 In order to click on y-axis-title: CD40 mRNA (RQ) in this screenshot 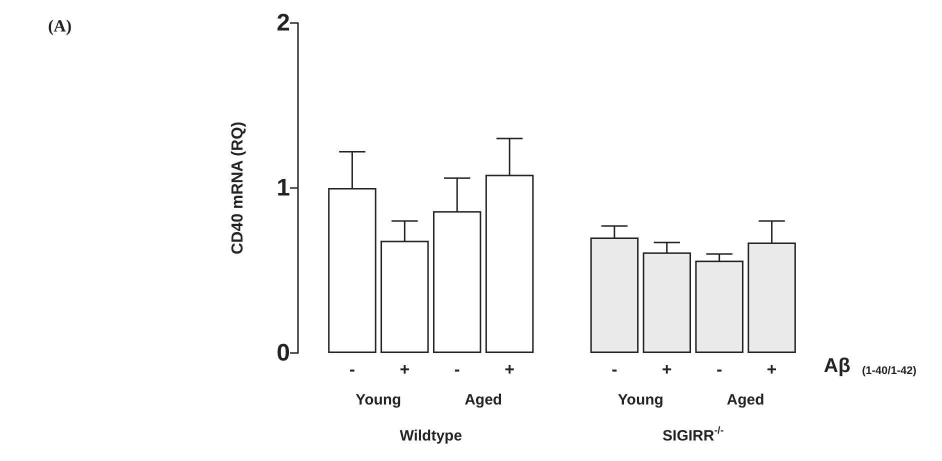, I will do `click(238, 188)`.